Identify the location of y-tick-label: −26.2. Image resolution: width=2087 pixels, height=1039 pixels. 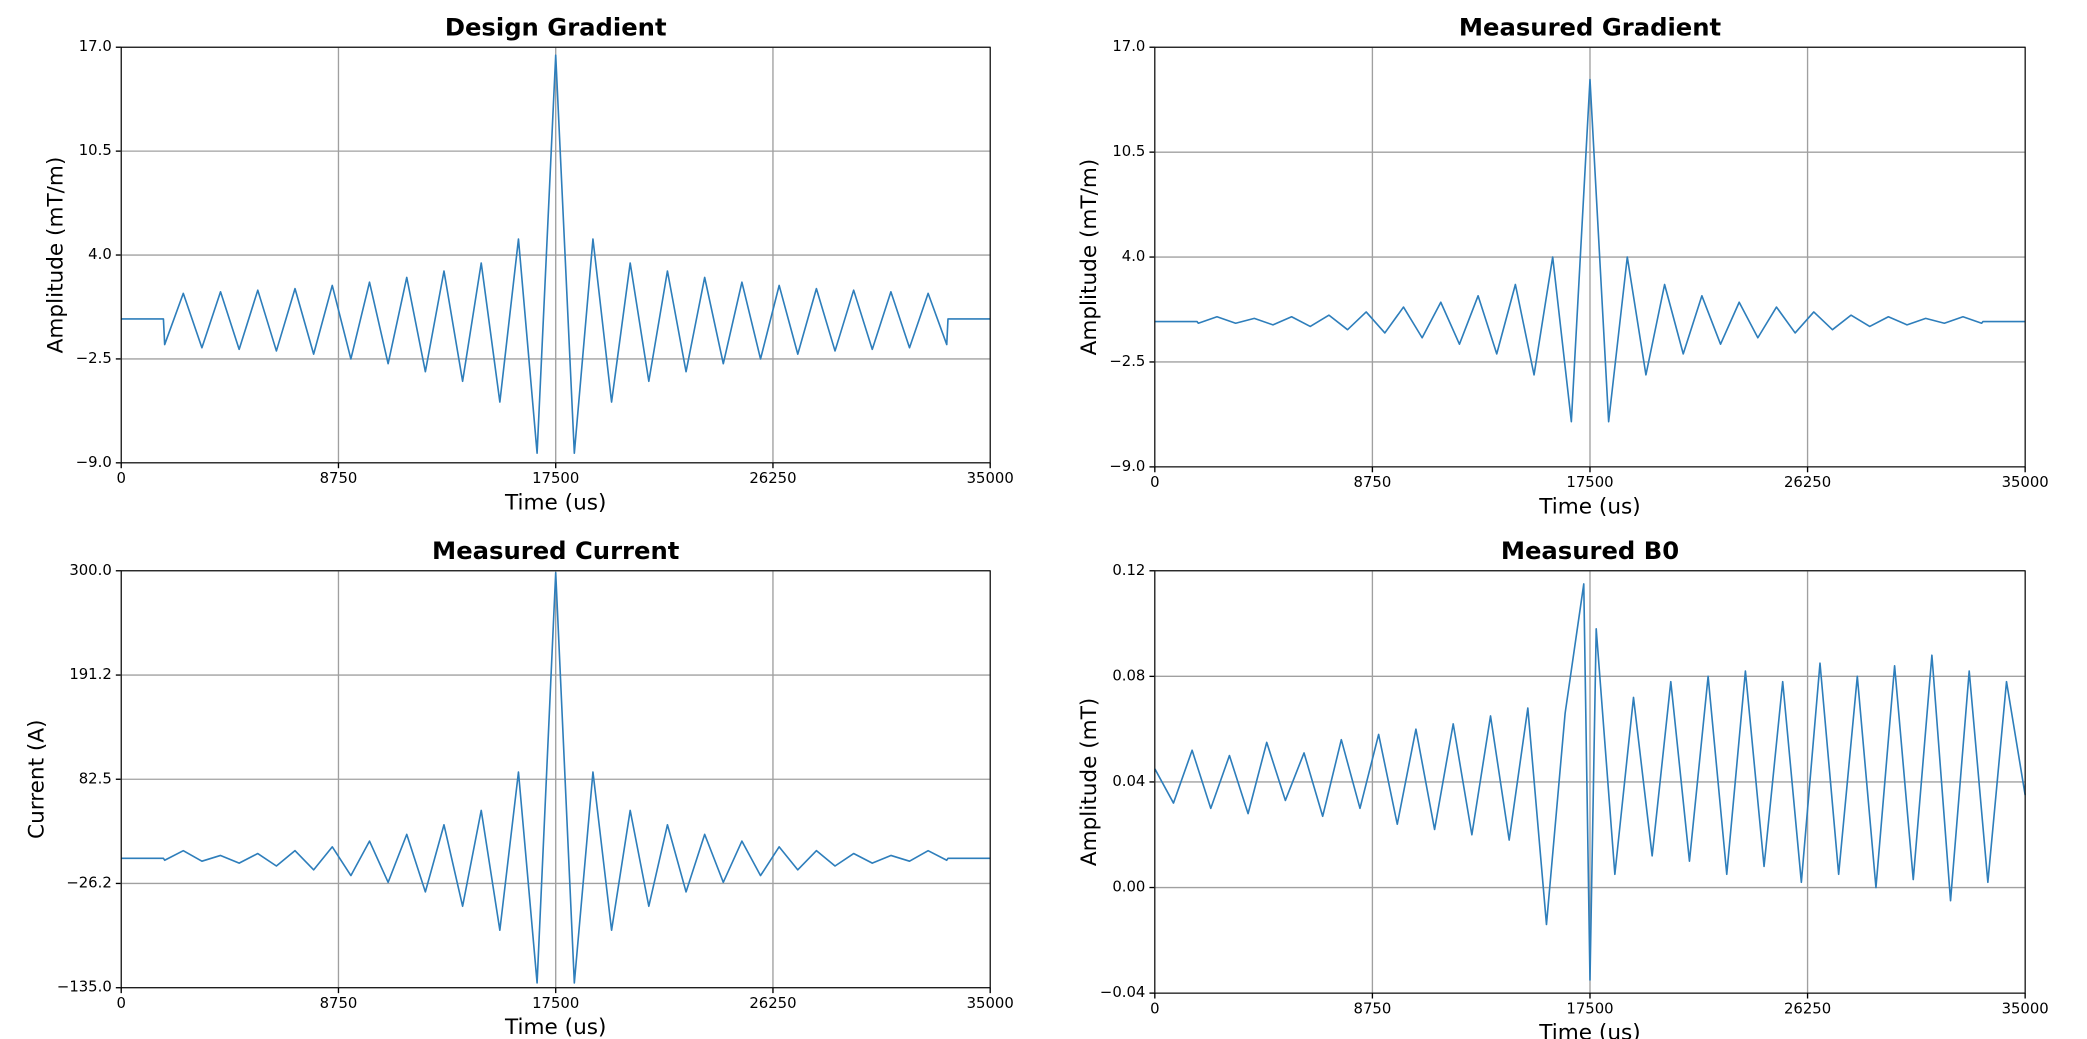
(88, 882).